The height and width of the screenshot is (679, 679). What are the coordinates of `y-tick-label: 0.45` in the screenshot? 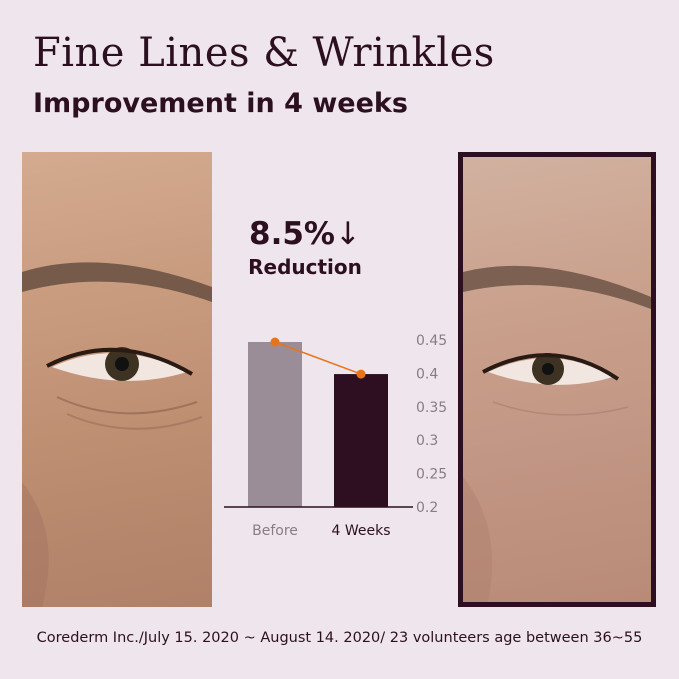 It's located at (431, 341).